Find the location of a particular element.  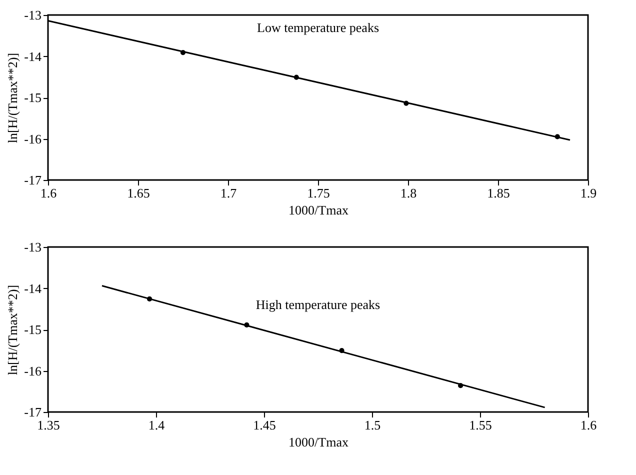

x-tick-label: 1.75 is located at coordinates (318, 193).